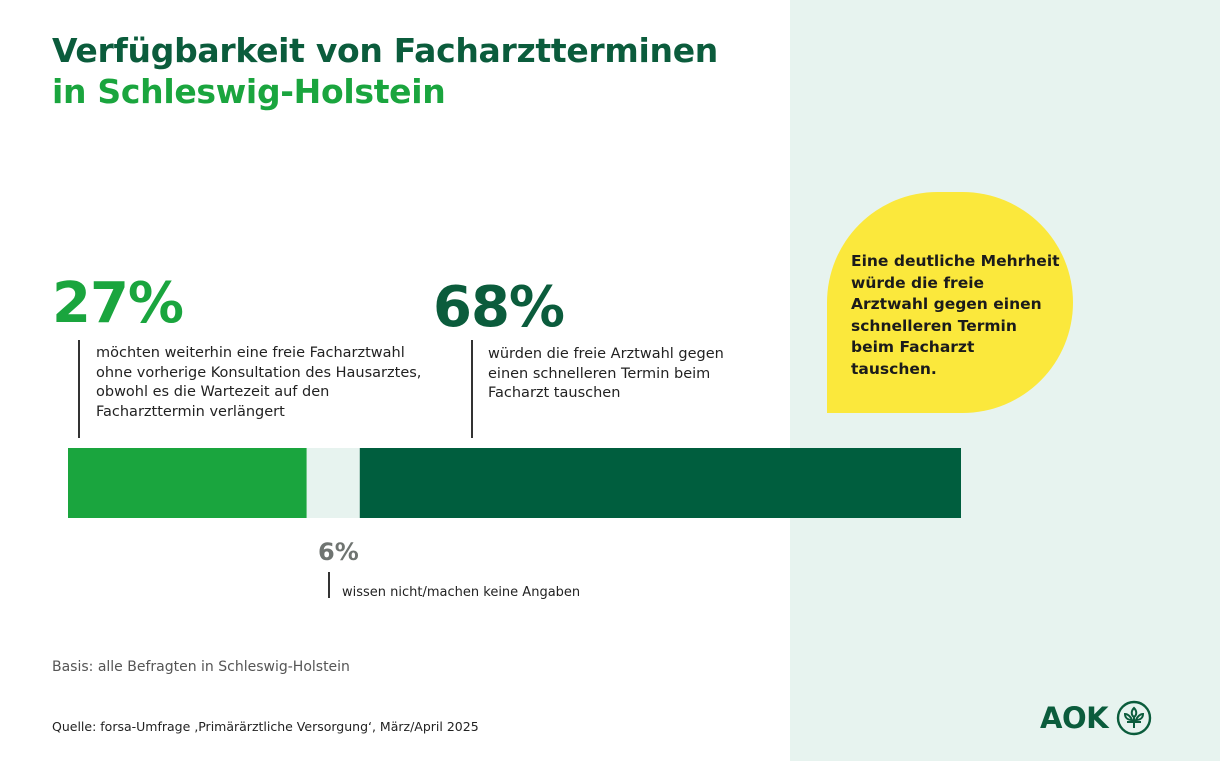 This screenshot has height=761, width=1220. What do you see at coordinates (461, 592) in the screenshot?
I see `description-6: wissen nicht/machen keine Angaben` at bounding box center [461, 592].